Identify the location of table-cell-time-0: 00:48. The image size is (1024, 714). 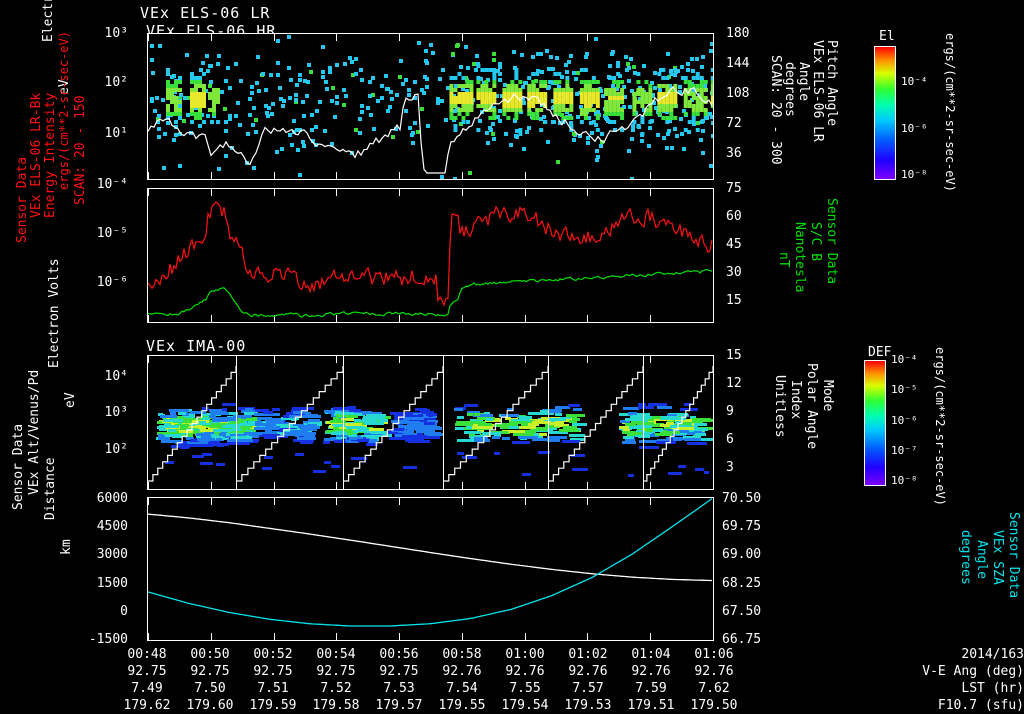
(147, 654).